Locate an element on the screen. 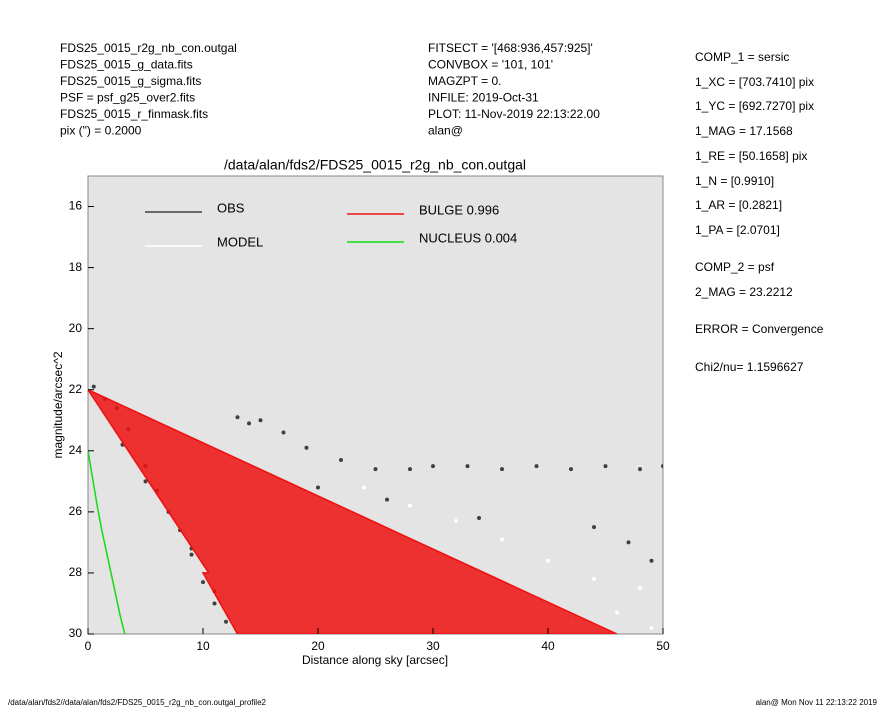  y-axis-label: magnitude/arcsec^2 is located at coordinates (58, 404).